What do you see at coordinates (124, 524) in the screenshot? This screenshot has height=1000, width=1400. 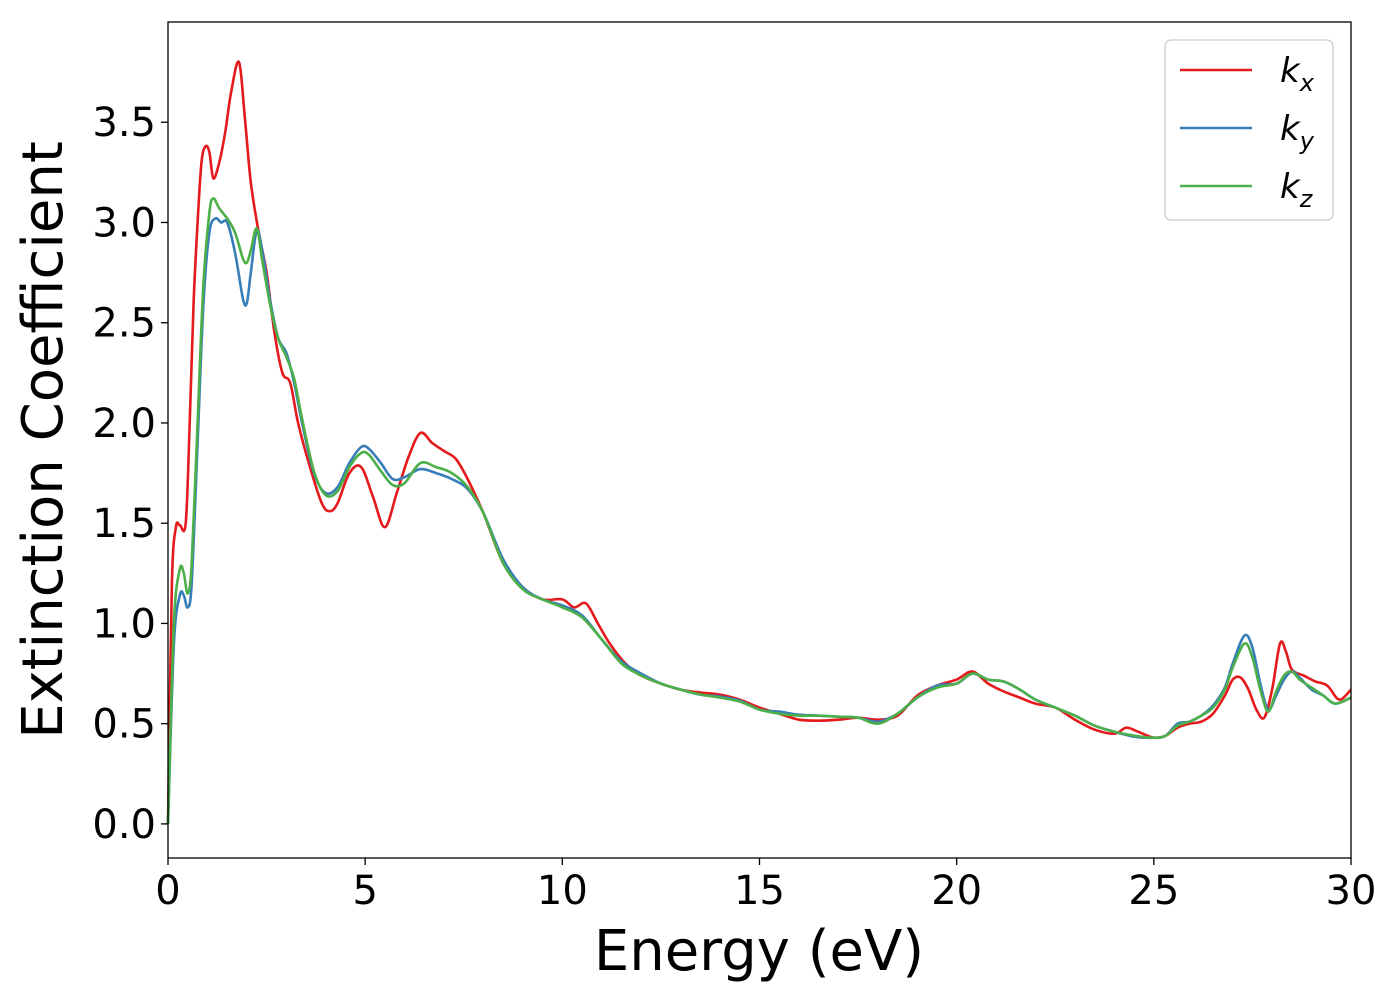 I see `y-tick-label: 1.5` at bounding box center [124, 524].